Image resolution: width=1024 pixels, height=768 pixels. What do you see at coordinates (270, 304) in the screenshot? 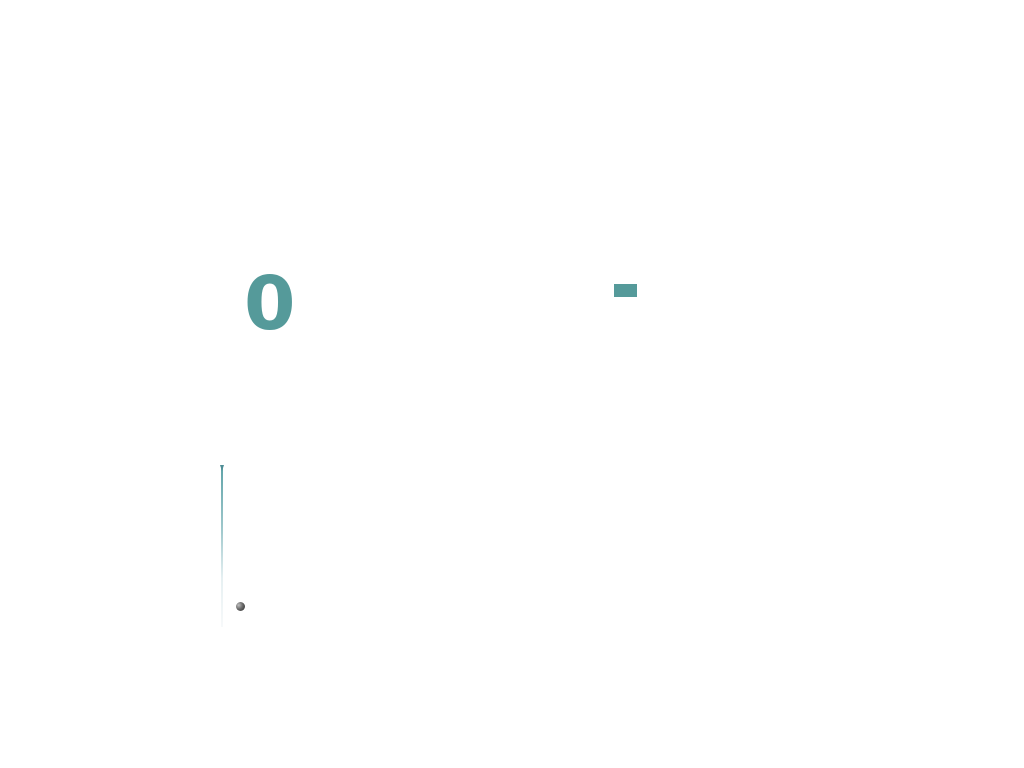
I see `score-display: 0` at bounding box center [270, 304].